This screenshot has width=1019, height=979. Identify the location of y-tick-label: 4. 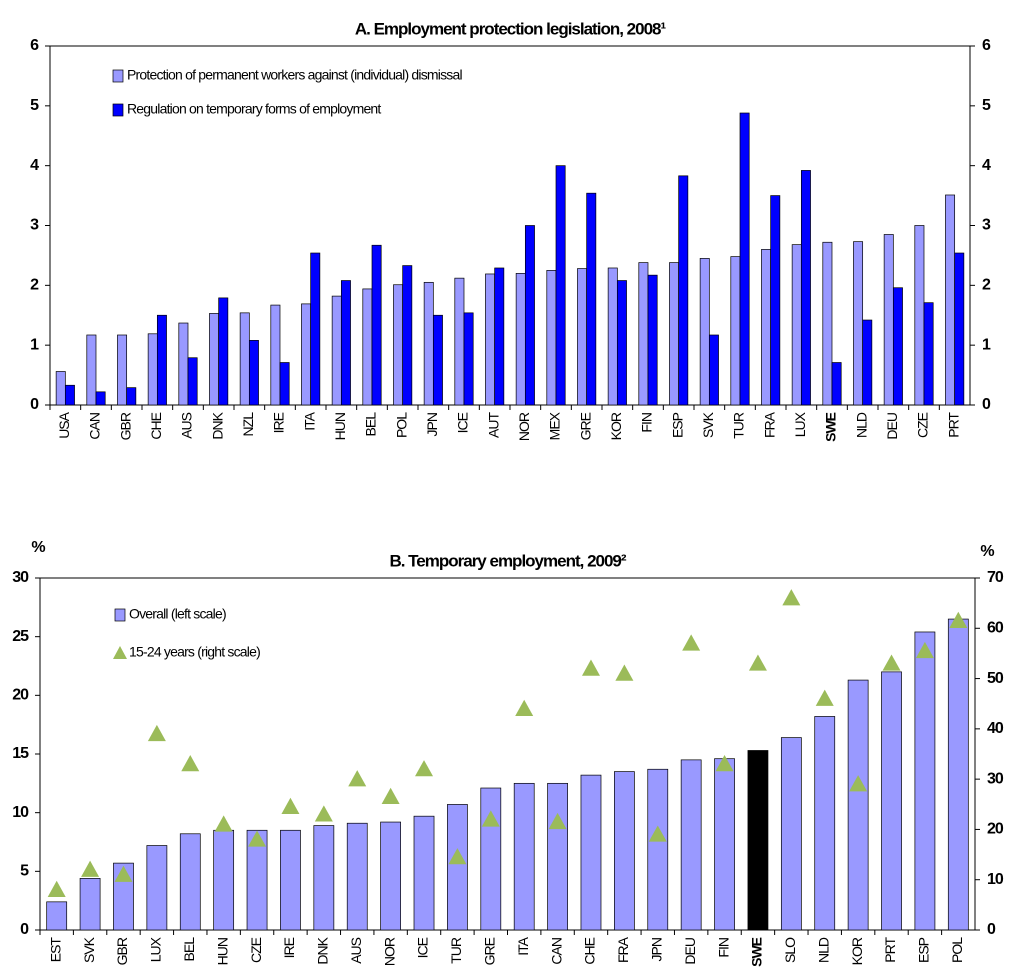
(34, 165).